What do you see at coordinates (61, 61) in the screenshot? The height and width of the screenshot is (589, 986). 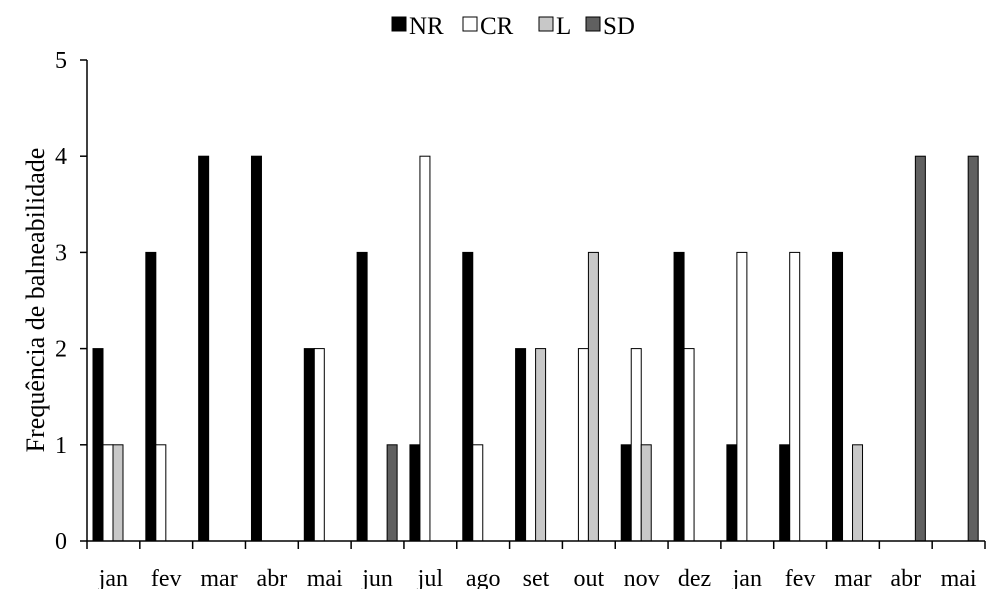 I see `y-tick-label: 5` at bounding box center [61, 61].